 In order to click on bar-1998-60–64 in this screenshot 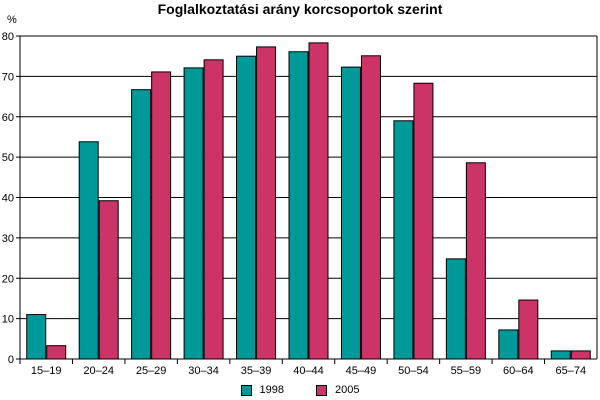, I will do `click(508, 344)`.